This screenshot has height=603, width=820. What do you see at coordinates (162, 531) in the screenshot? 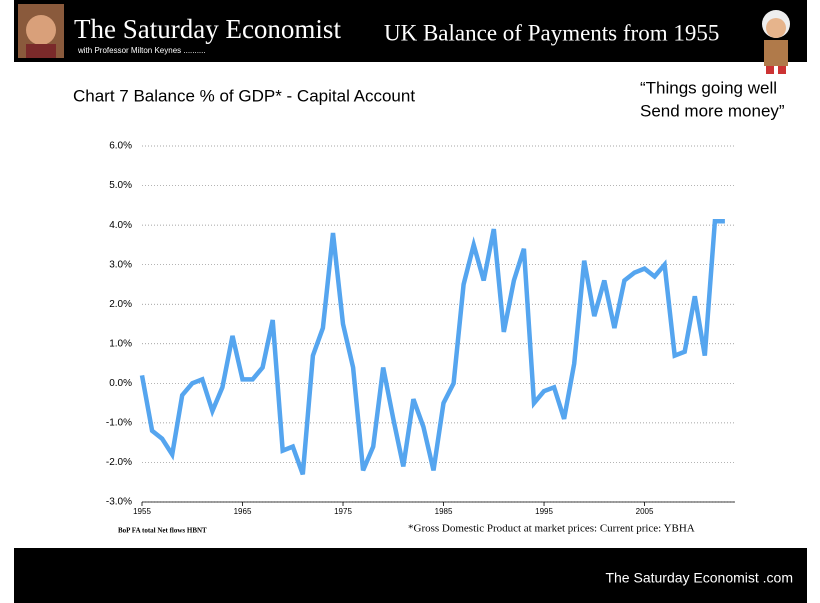
I see `source-note: BoP FA total Net flows HBNT` at bounding box center [162, 531].